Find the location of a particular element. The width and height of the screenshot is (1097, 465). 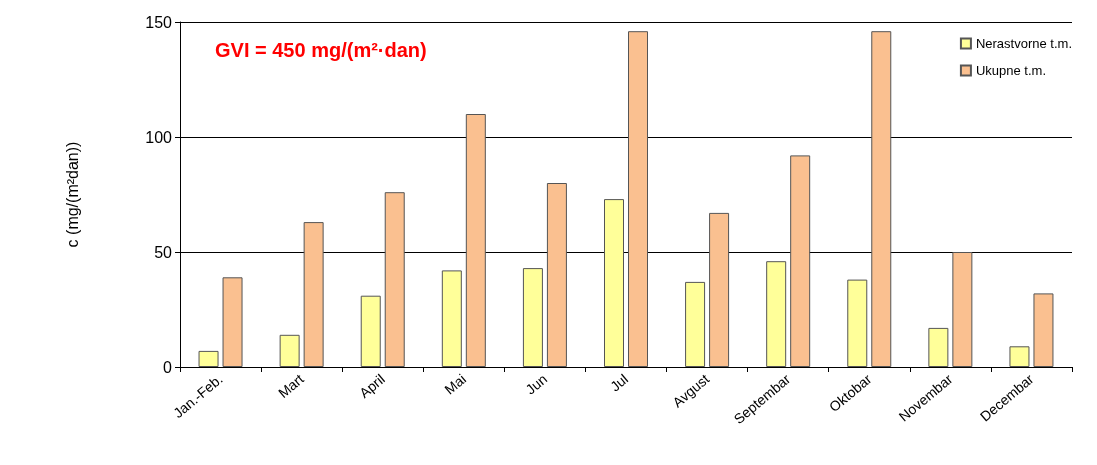

annotation: GVI = 450 mg/(m²·dan) is located at coordinates (321, 50).